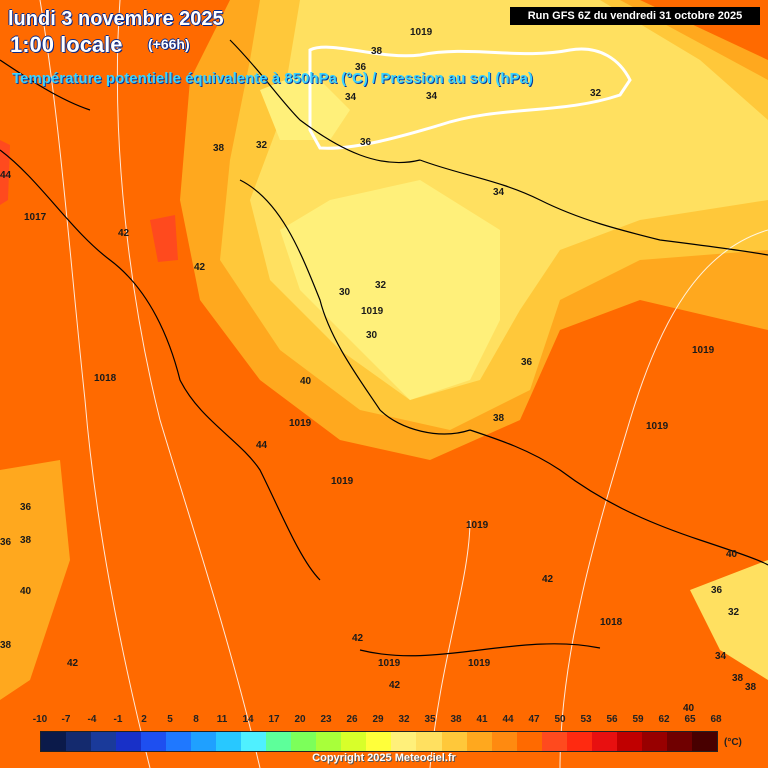 The height and width of the screenshot is (768, 768). I want to click on map-label: 1017, so click(35, 217).